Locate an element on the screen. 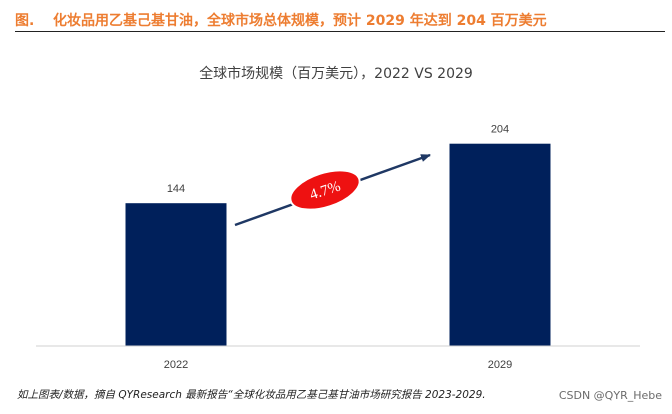  bar-2029 is located at coordinates (500, 244).